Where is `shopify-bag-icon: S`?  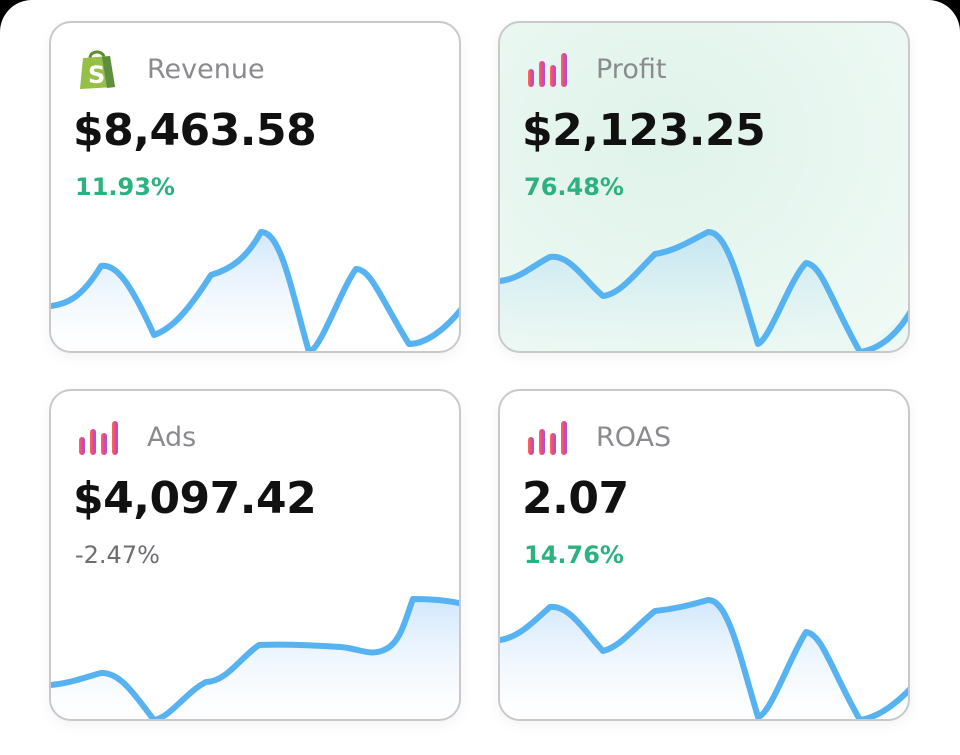 shopify-bag-icon: S is located at coordinates (100, 69).